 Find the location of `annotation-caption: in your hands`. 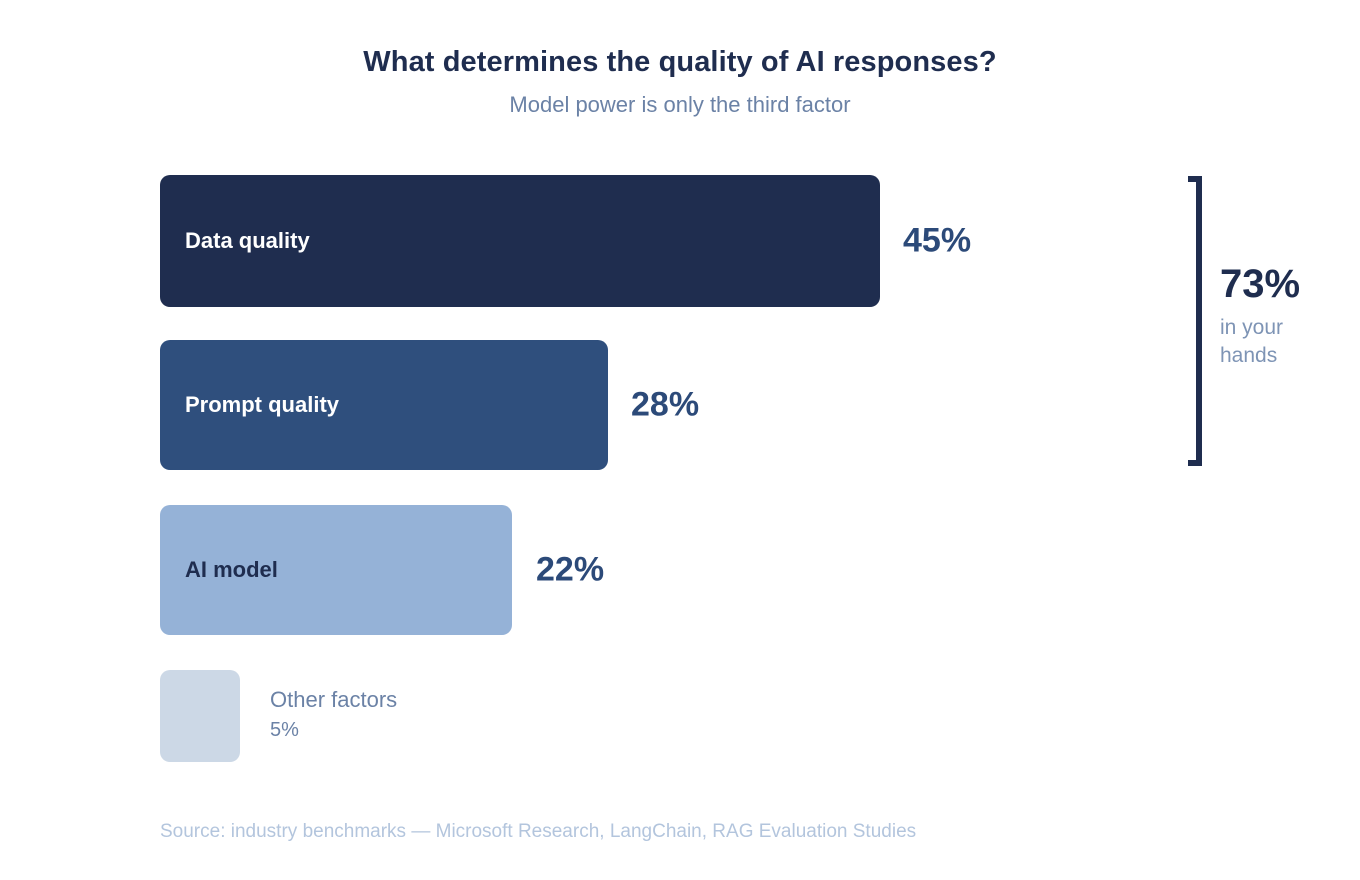

annotation-caption: in your hands is located at coordinates (1252, 342).